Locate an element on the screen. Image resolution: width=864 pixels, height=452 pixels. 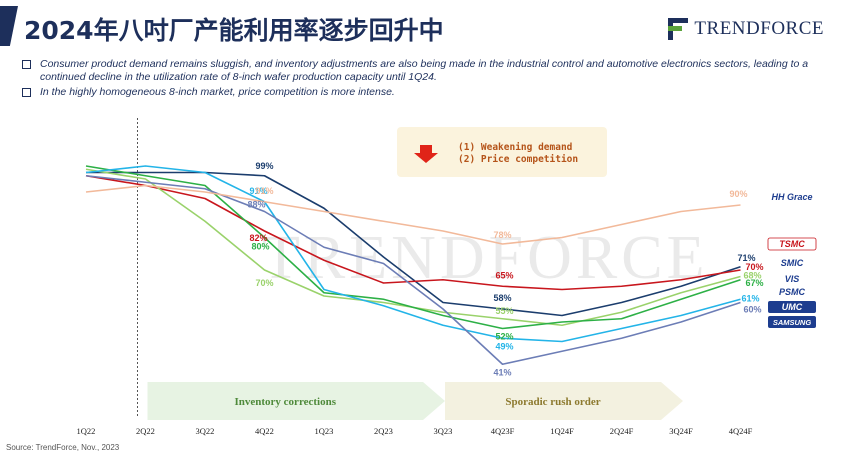
down-arrow-icon is located at coordinates (426, 154).